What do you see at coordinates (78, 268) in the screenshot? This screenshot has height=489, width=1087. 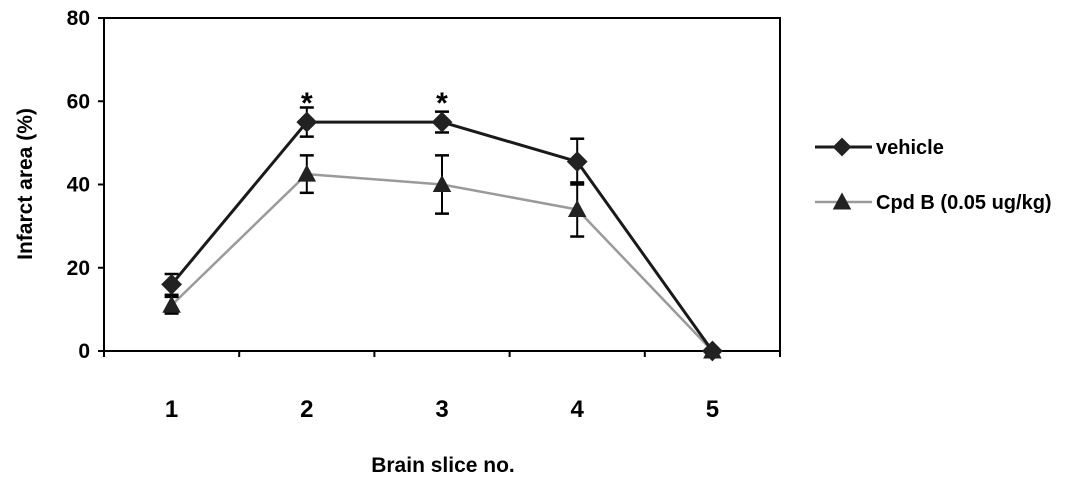 I see `y-tick-label: 20` at bounding box center [78, 268].